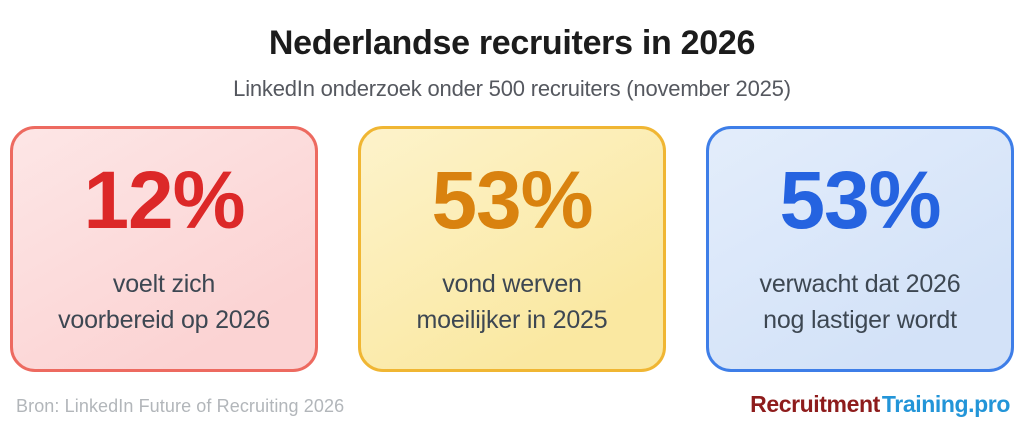 Image resolution: width=1024 pixels, height=422 pixels. Describe the element at coordinates (164, 302) in the screenshot. I see `stat-label-prepared: voelt zich voorbereid op 2026` at that location.